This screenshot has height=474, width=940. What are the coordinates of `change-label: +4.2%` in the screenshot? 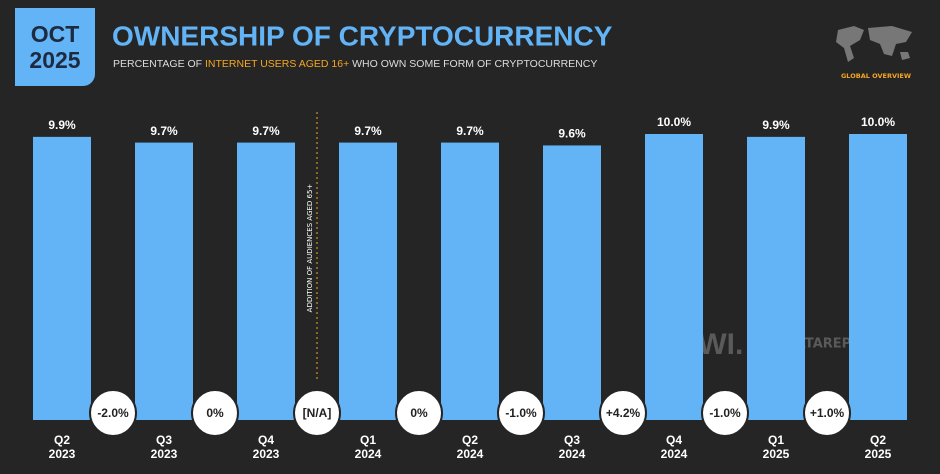 It's located at (623, 413).